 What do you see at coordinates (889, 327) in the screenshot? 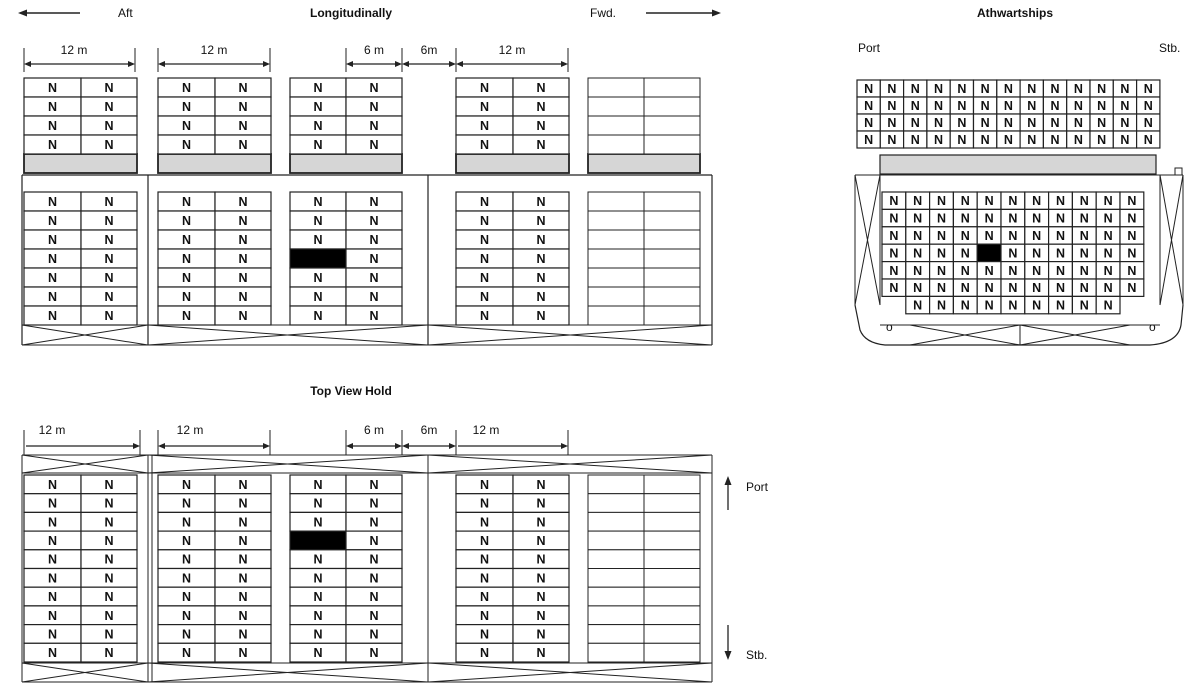
I see `hold-mark-left: o` at bounding box center [889, 327].